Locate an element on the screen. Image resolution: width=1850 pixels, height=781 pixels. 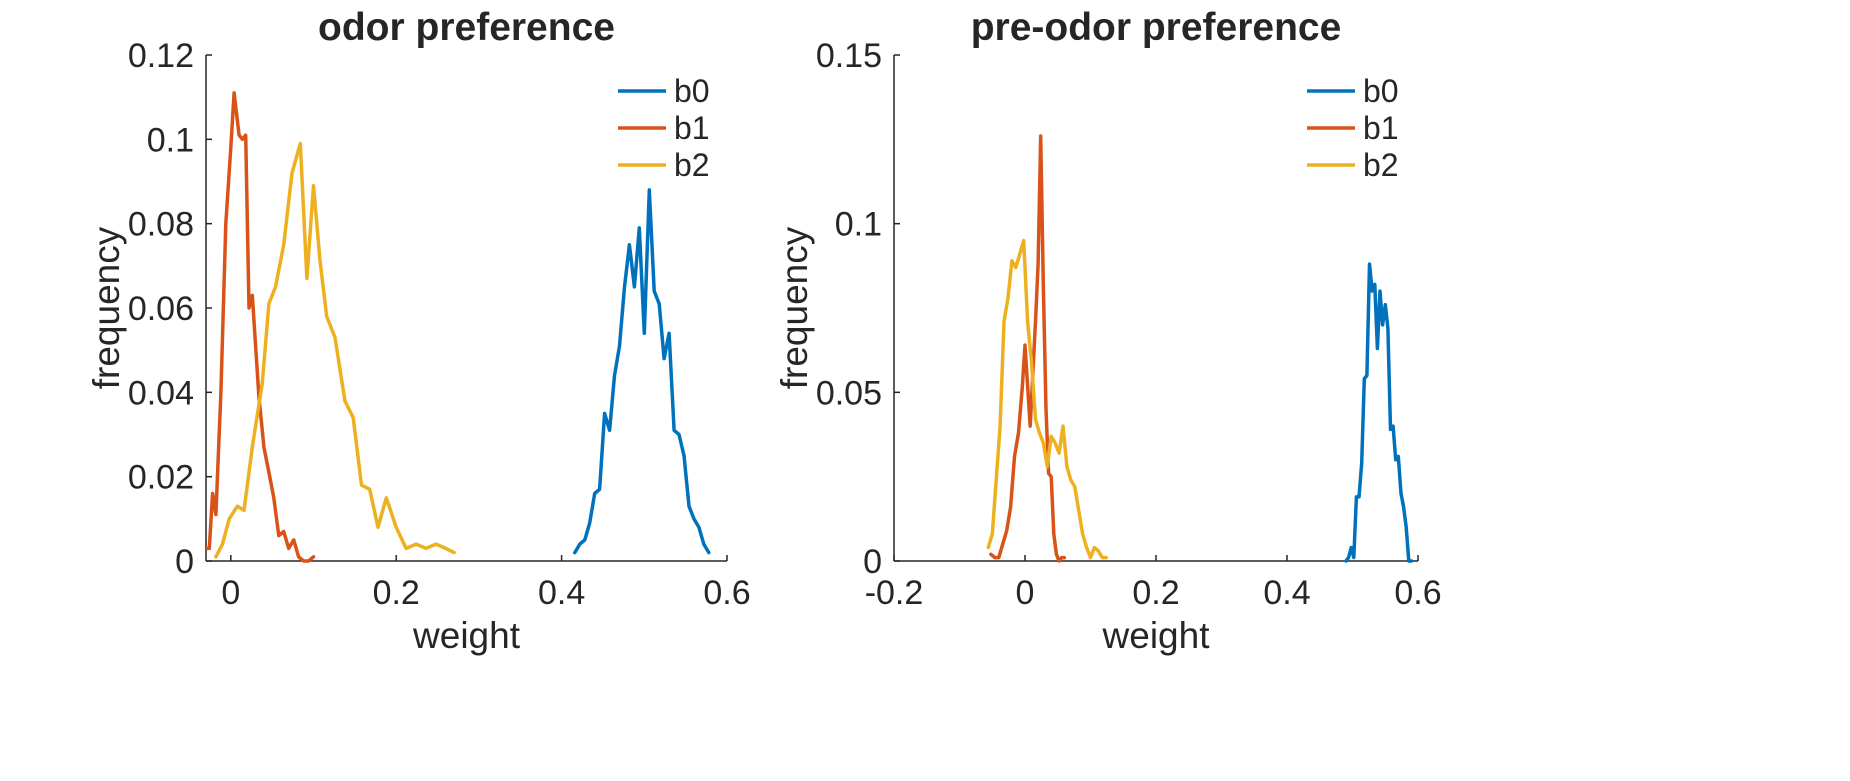
series-line-b1 is located at coordinates (261, 327).